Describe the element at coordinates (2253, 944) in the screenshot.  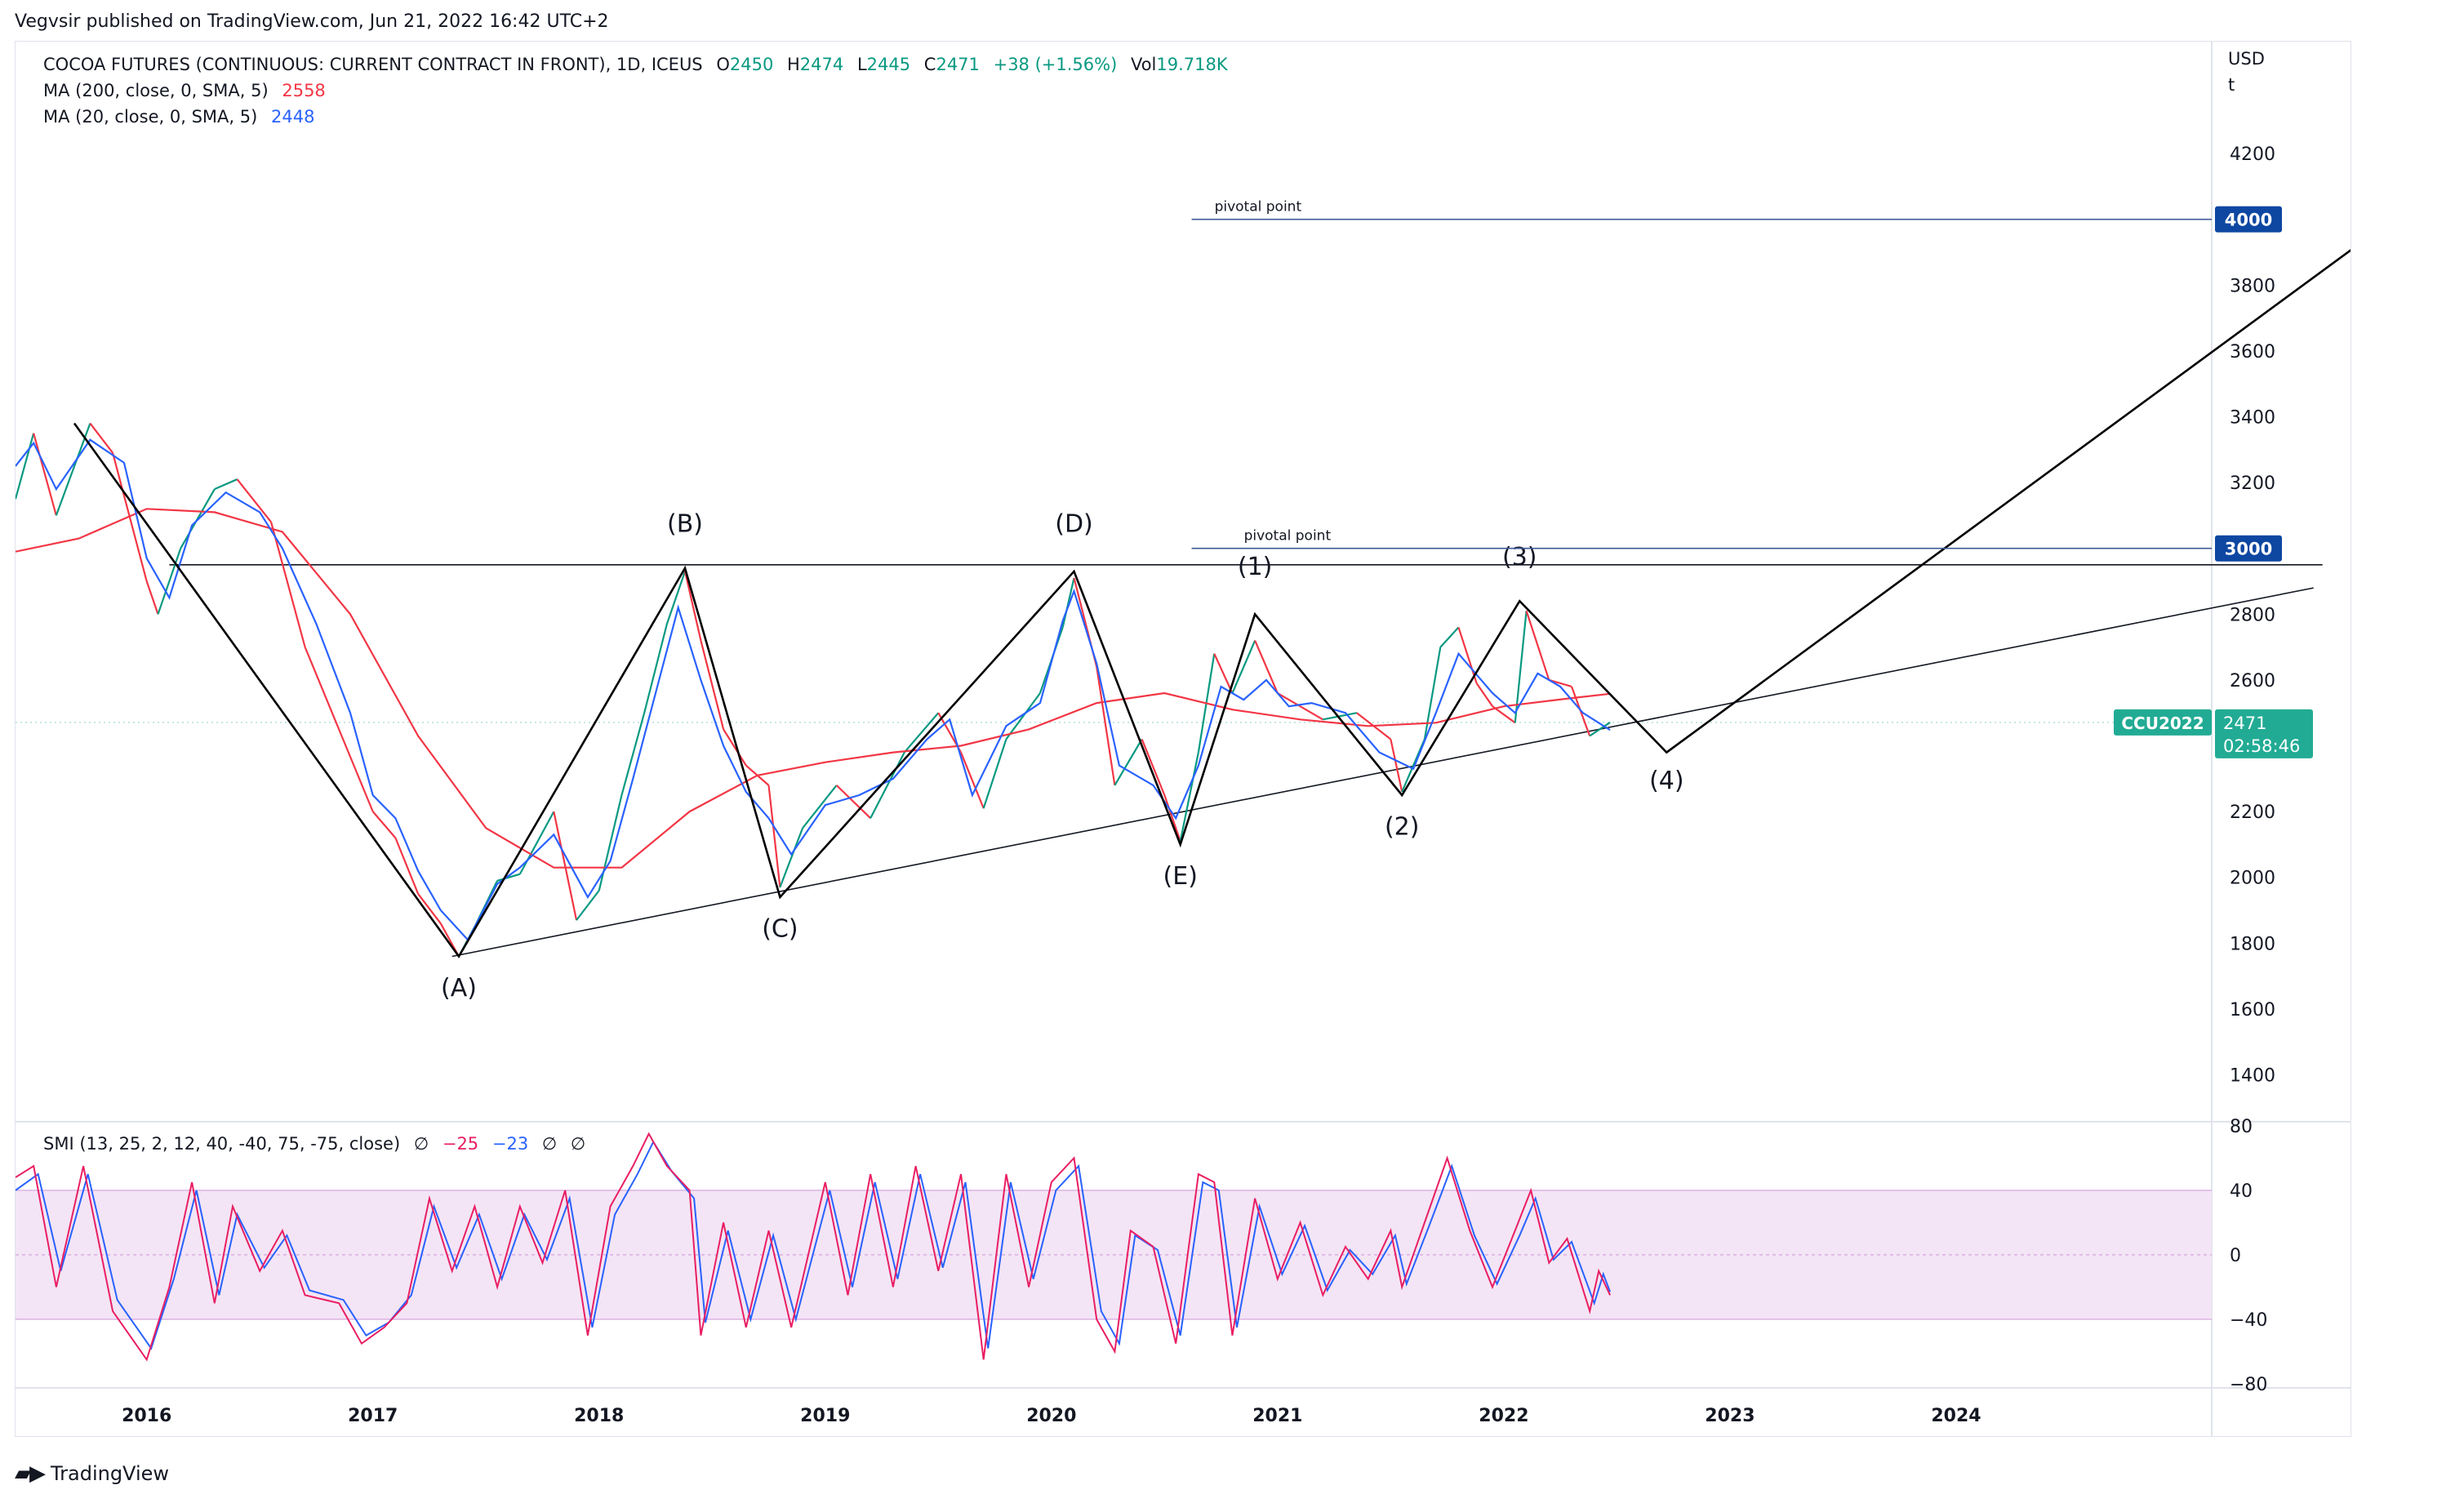
I see `price-tick-label: 1800` at that location.